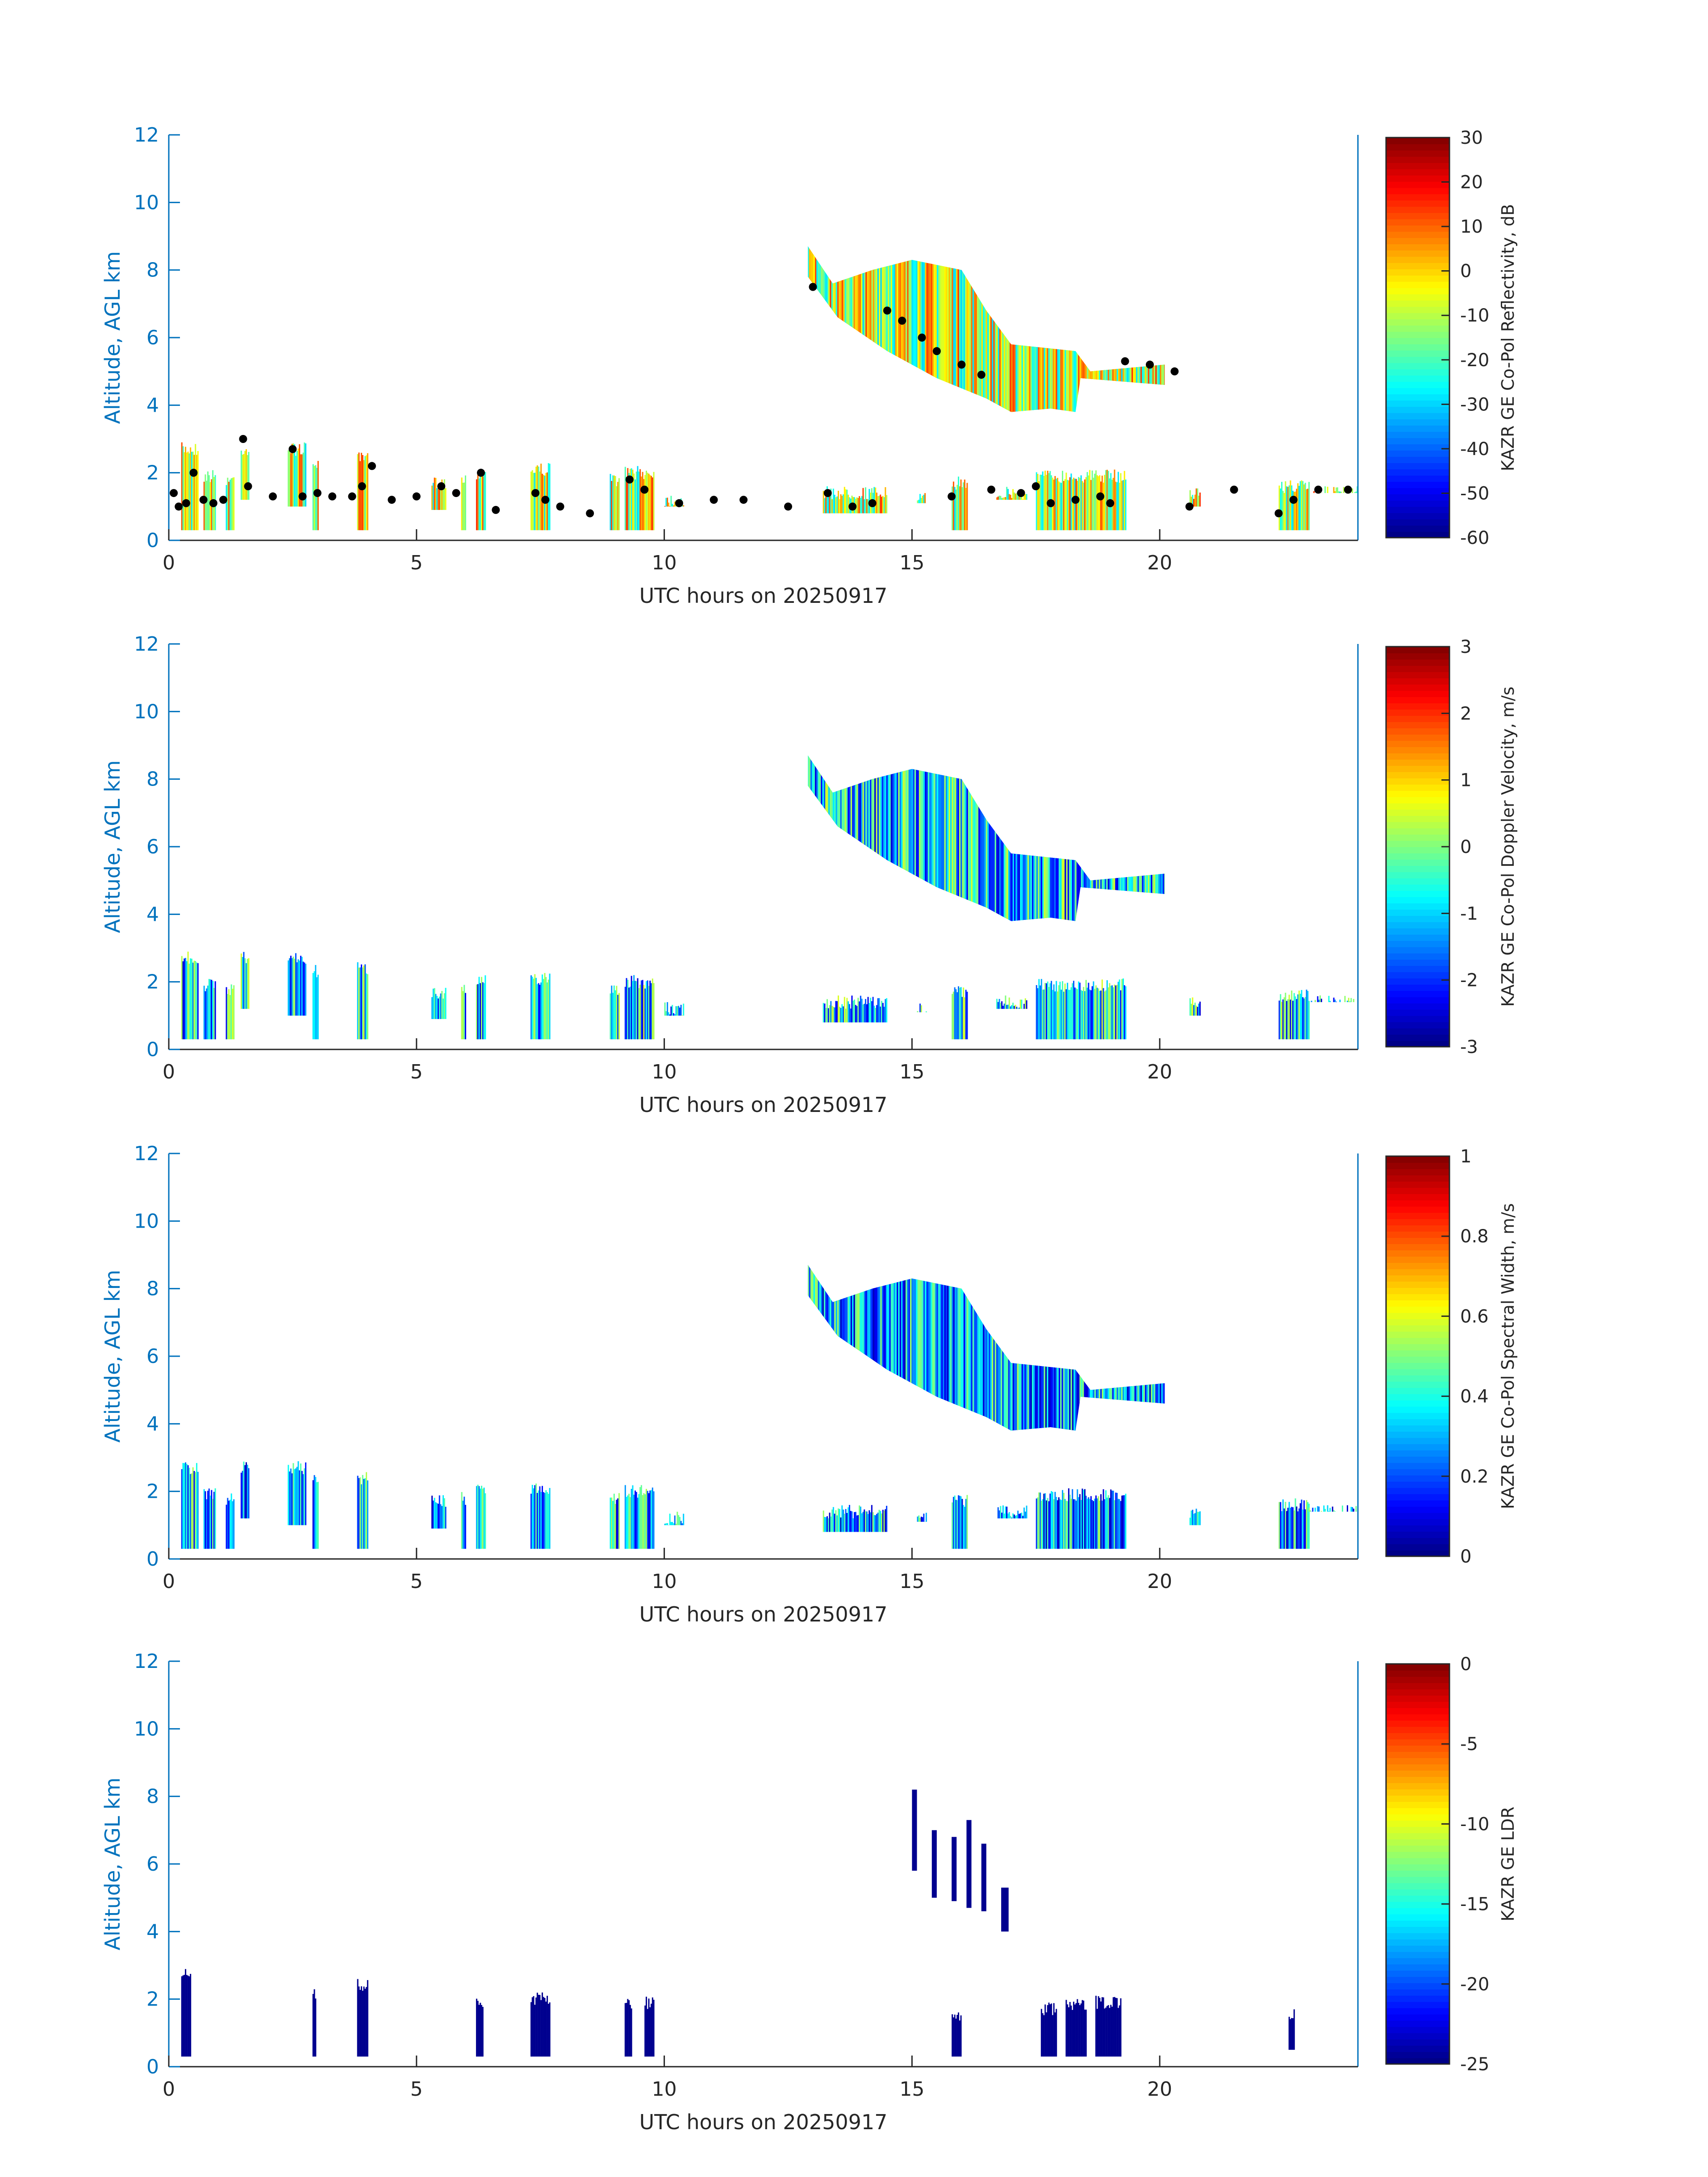 Image resolution: width=1708 pixels, height=2177 pixels. Describe the element at coordinates (152, 1289) in the screenshot. I see `y-tick-label: 8` at that location.